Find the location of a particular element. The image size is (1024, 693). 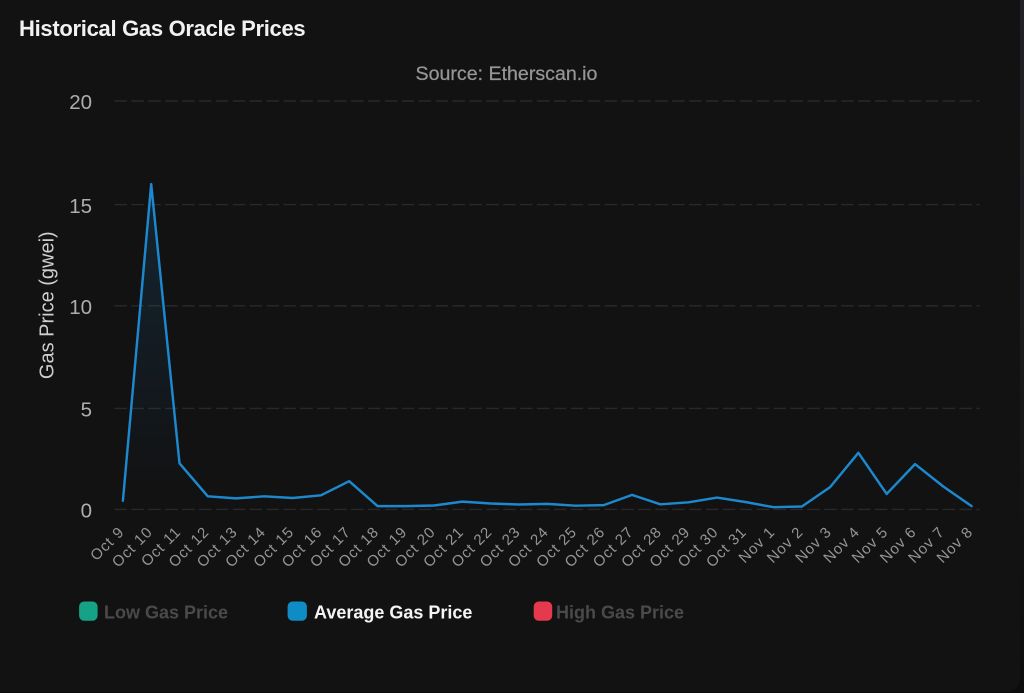

svg-text: 5 is located at coordinates (86, 410).